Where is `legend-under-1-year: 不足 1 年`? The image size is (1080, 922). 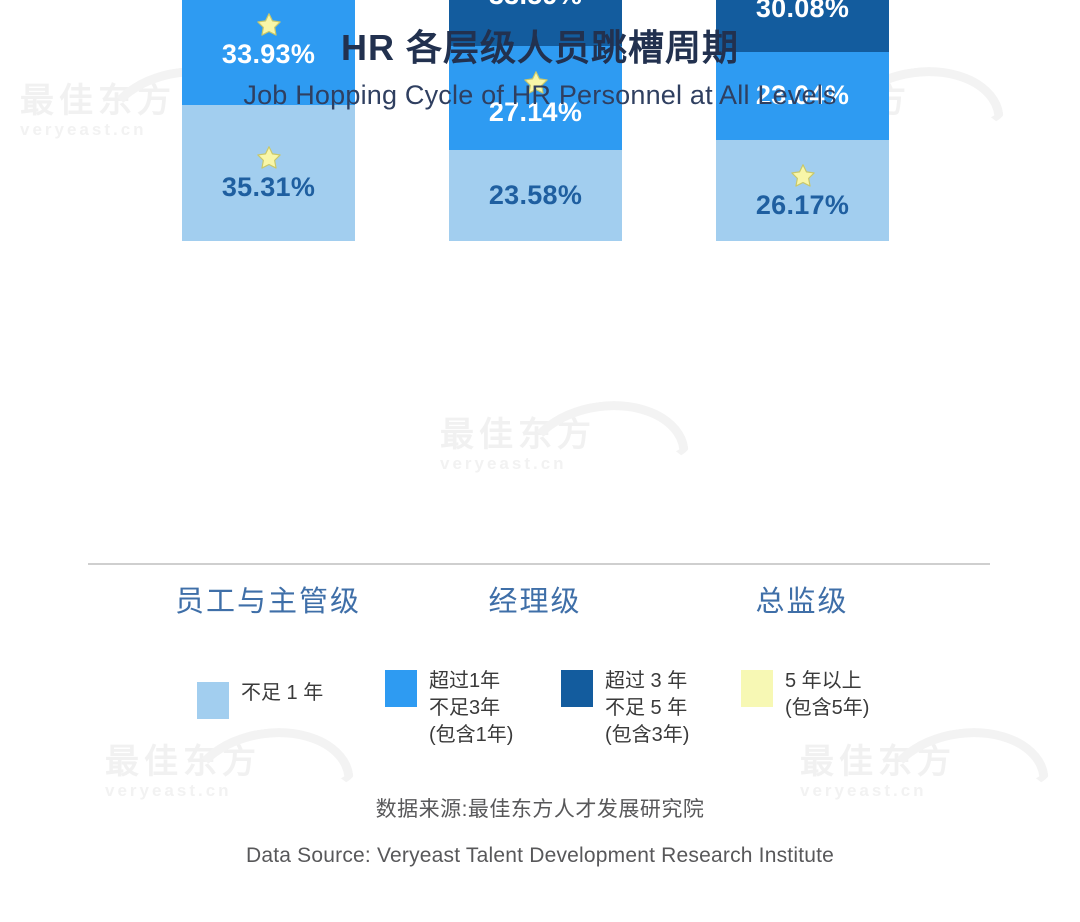
legend-under-1-year: 不足 1 年 is located at coordinates (260, 699).